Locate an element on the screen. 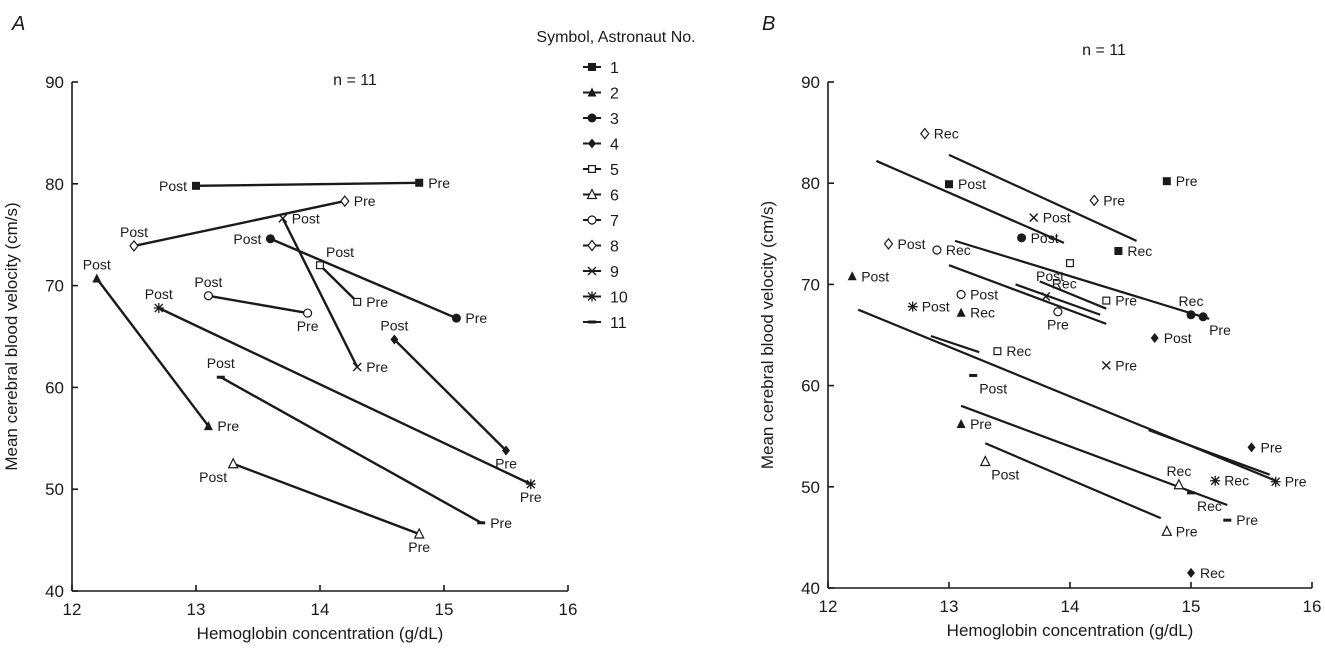  legend-label: 7 is located at coordinates (614, 221).